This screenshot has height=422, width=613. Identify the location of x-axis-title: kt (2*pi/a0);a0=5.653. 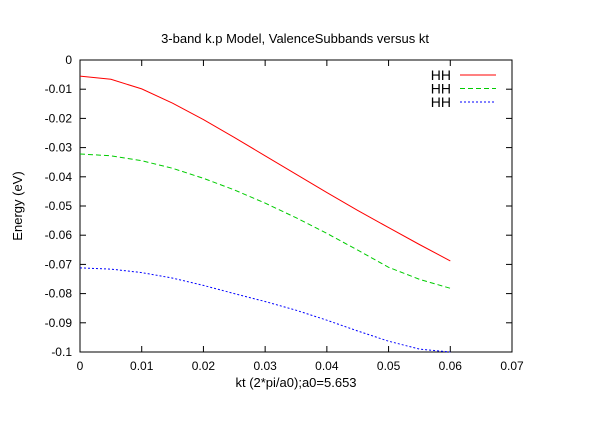
(295, 382).